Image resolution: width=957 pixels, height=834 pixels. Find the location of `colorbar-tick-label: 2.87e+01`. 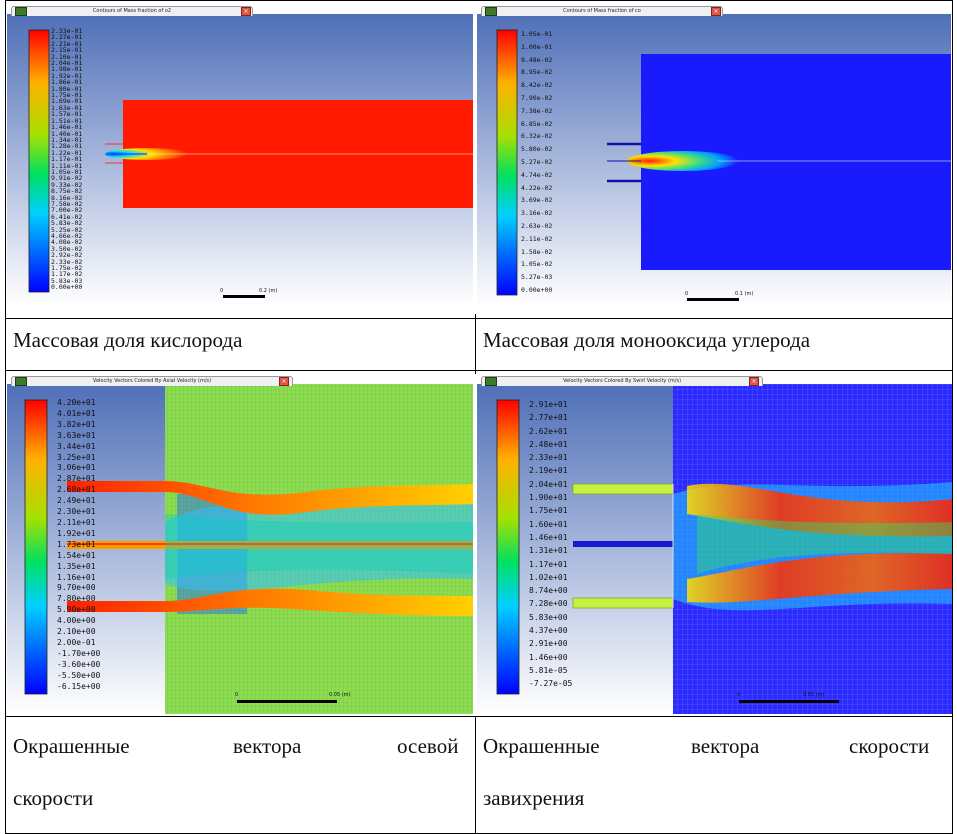

colorbar-tick-label: 2.87e+01 is located at coordinates (76, 479).